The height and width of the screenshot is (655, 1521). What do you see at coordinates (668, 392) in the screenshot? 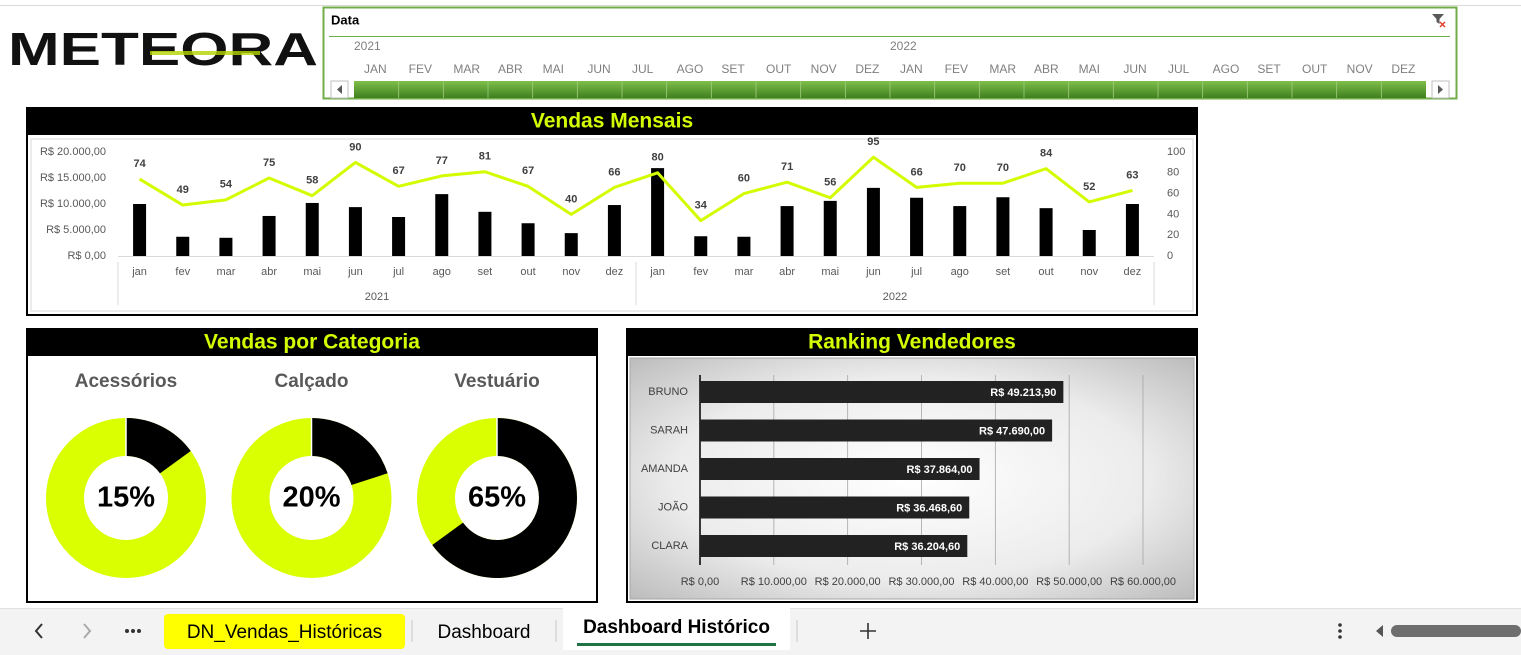
I see `y-tick-label: BRUNO` at bounding box center [668, 392].